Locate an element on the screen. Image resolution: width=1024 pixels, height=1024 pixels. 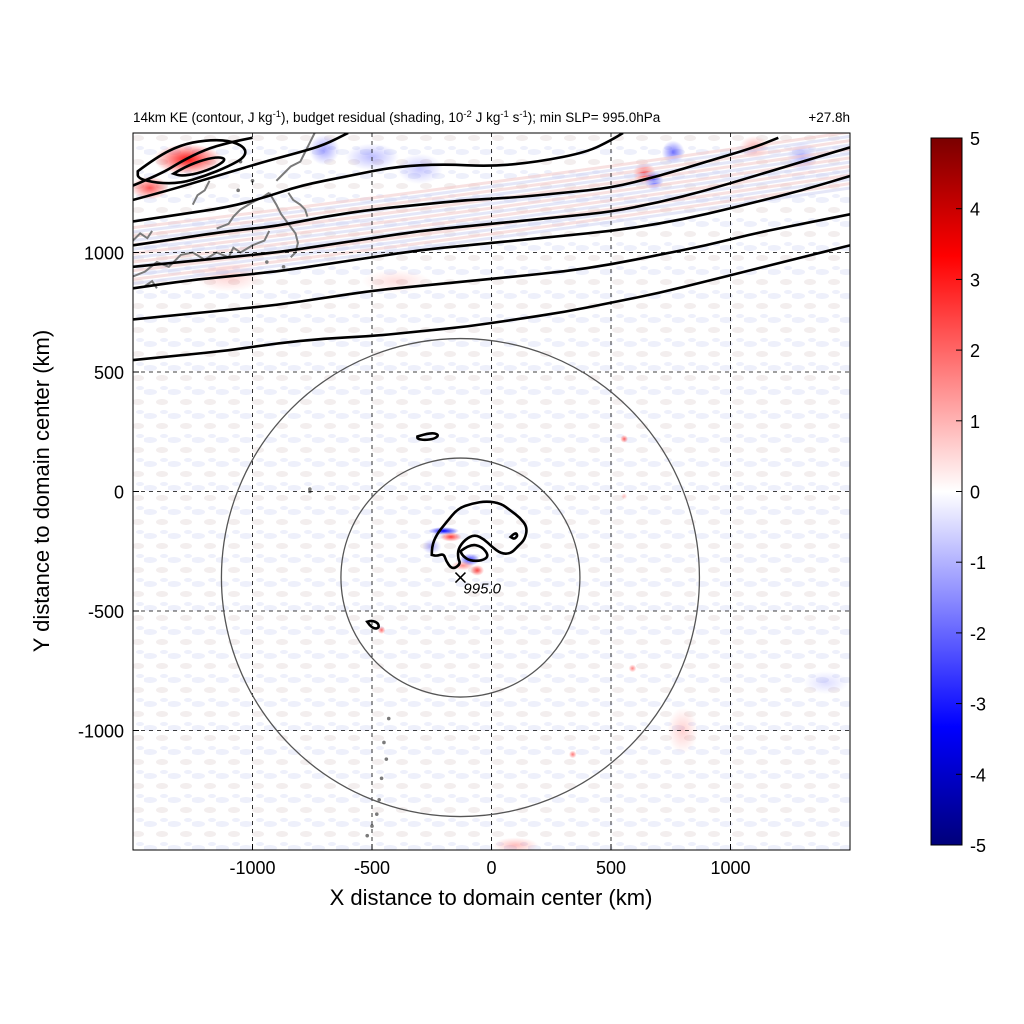
y-tick-label: -500 is located at coordinates (106, 612).